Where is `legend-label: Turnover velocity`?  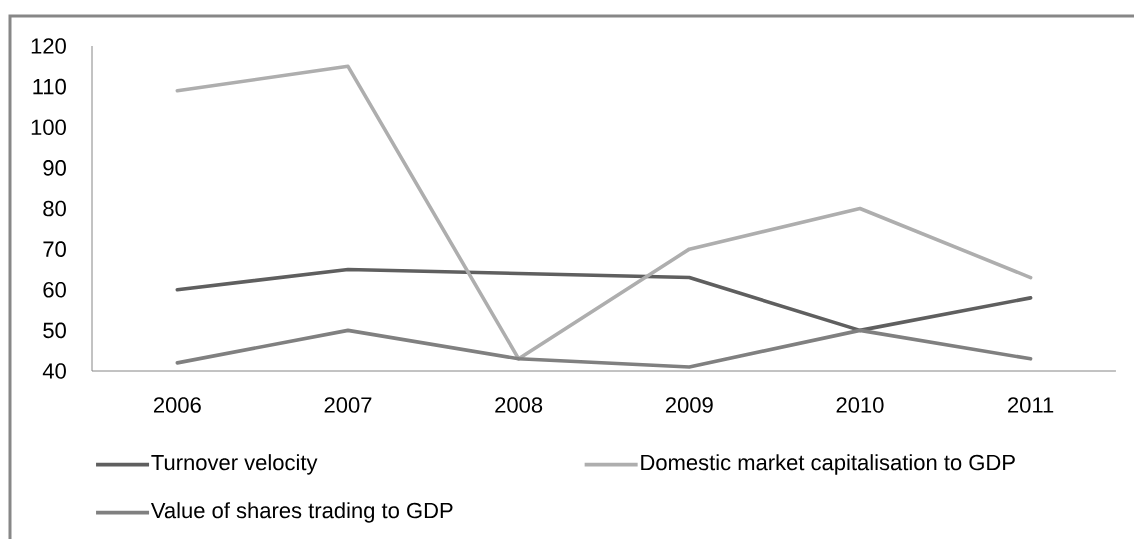 legend-label: Turnover velocity is located at coordinates (234, 464).